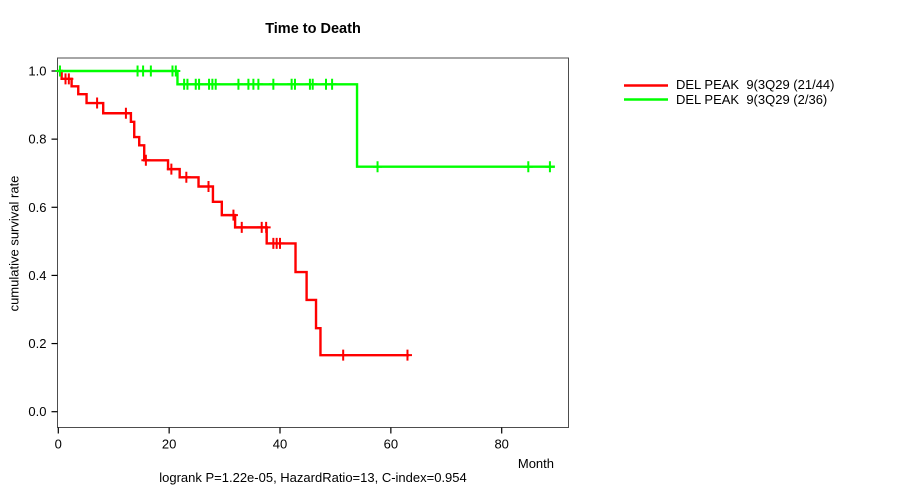  Describe the element at coordinates (752, 99) in the screenshot. I see `legend-label-group2: DEL PEAK 9(3Q29 (2/36)` at that location.